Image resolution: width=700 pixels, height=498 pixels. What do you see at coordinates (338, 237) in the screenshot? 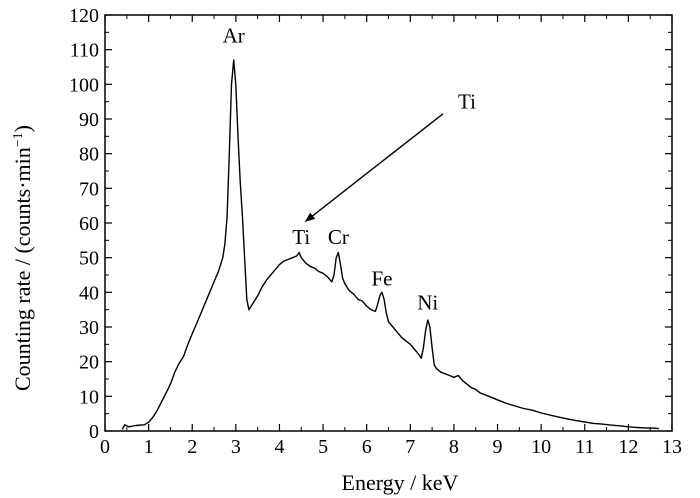
I see `peak-label-cr: Cr` at bounding box center [338, 237].